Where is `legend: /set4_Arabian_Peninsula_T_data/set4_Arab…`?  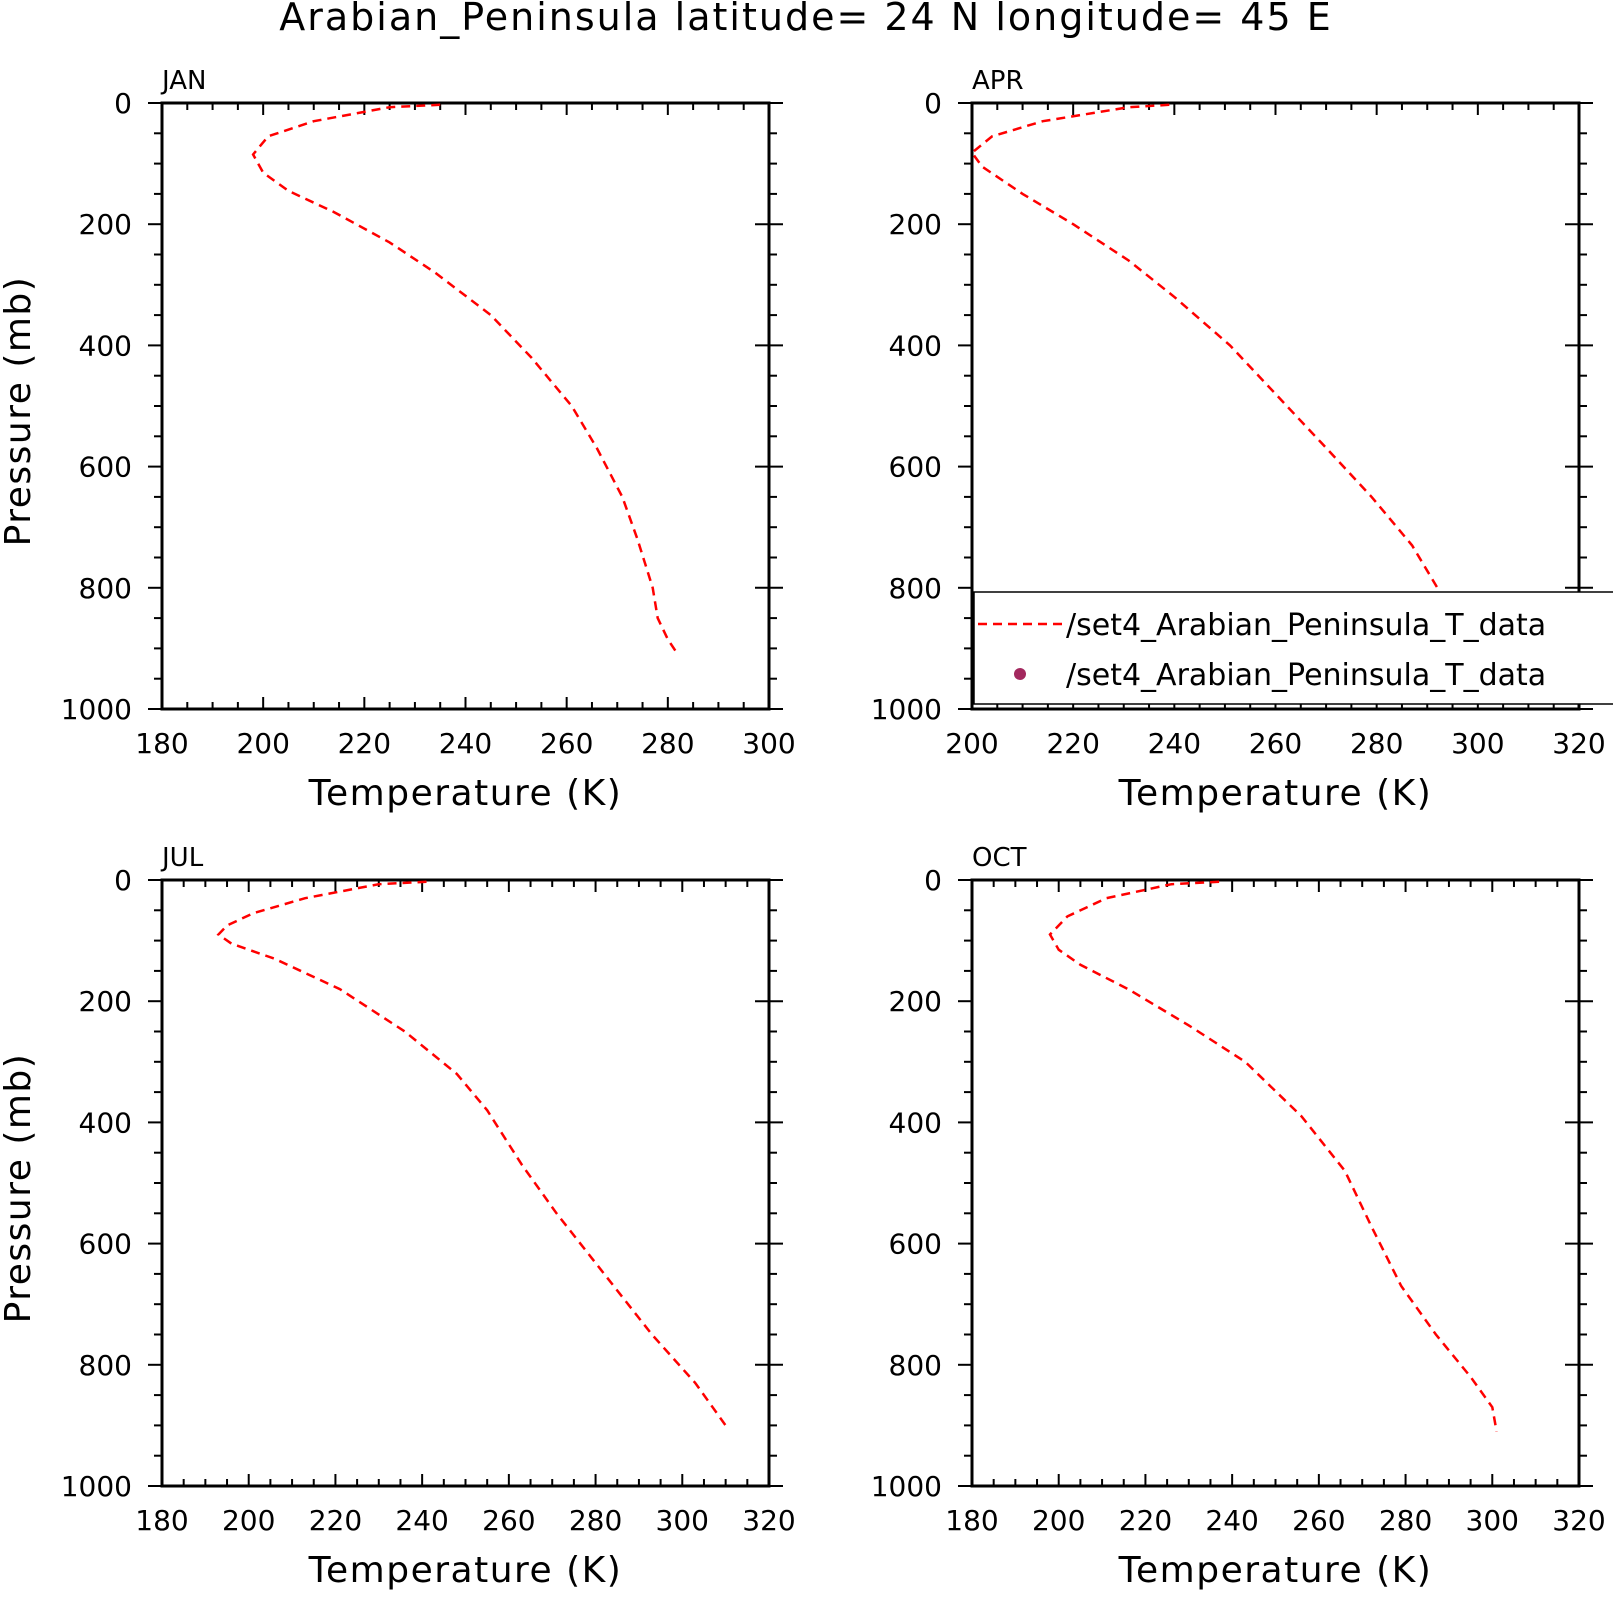 legend: /set4_Arabian_Peninsula_T_data/set4_Arab… is located at coordinates (1293, 648).